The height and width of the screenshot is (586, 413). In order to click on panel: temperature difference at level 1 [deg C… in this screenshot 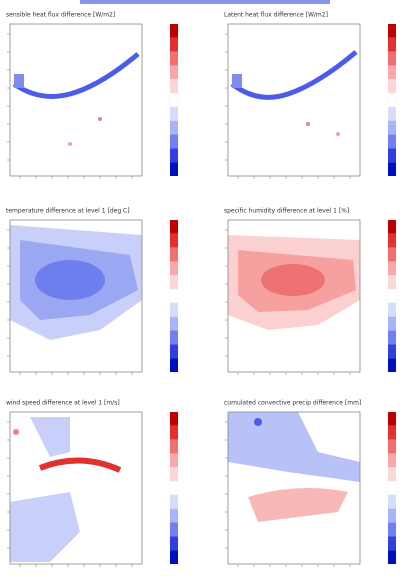, I will do `click(92, 291)`.